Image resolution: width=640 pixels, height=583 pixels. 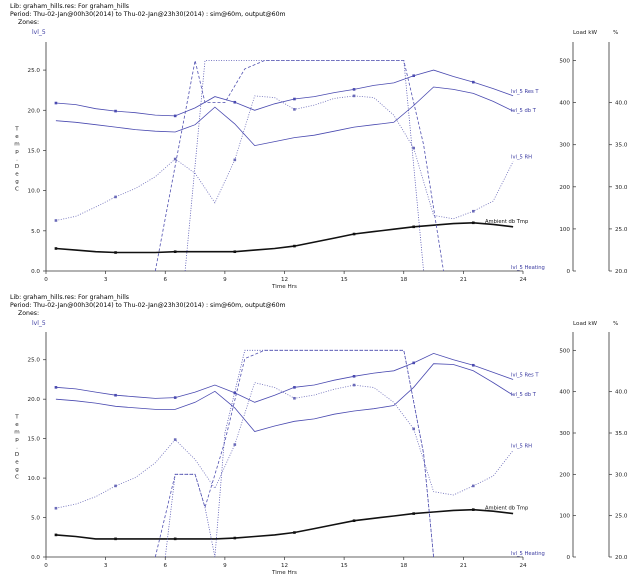 What do you see at coordinates (34, 111) in the screenshot?
I see `y-tick-label: 20.0` at bounding box center [34, 111].